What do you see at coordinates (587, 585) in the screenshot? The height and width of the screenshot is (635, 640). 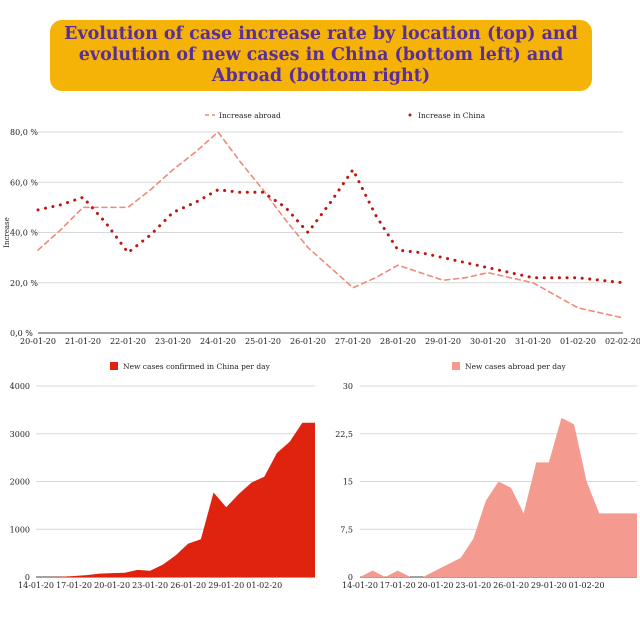 I see `abroad-chart-x-tick-label: 01-02-20` at bounding box center [587, 585].